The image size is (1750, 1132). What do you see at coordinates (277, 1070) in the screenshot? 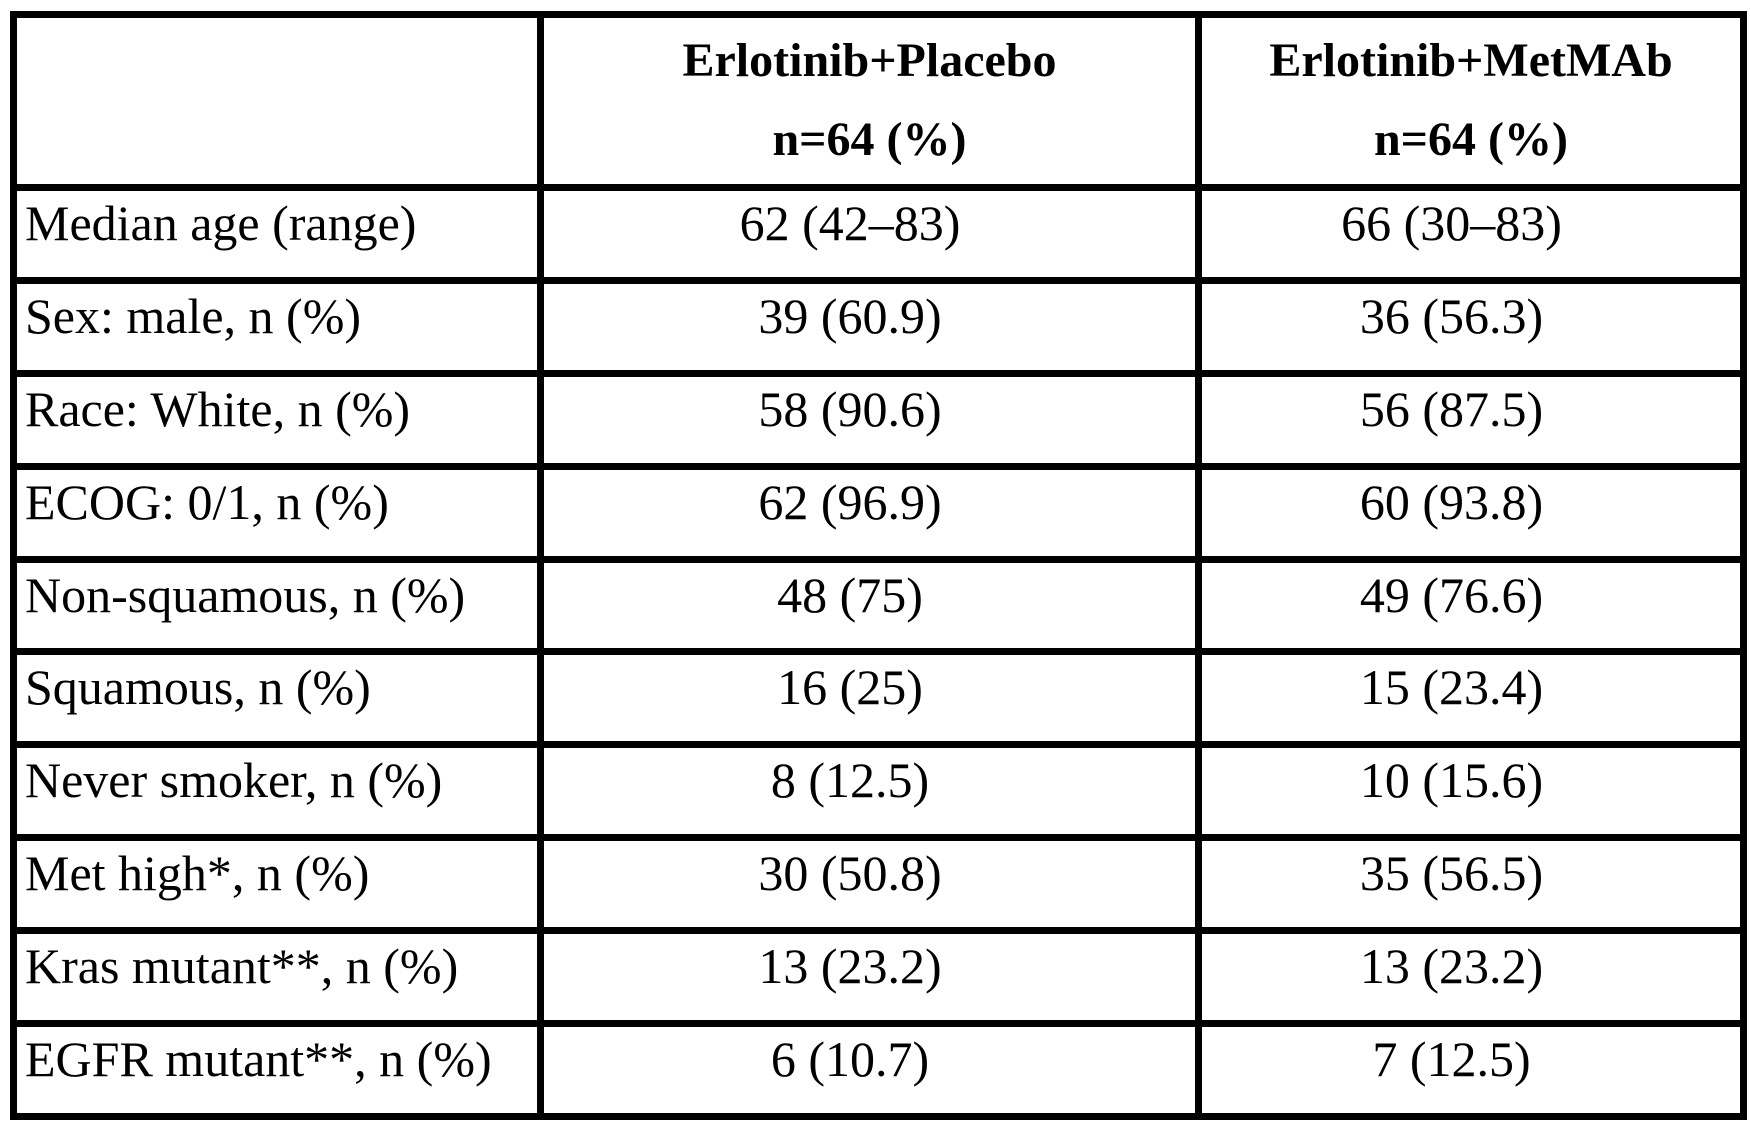
I see `row-label-cell: EGFR mutant**, n (%)` at bounding box center [277, 1070].